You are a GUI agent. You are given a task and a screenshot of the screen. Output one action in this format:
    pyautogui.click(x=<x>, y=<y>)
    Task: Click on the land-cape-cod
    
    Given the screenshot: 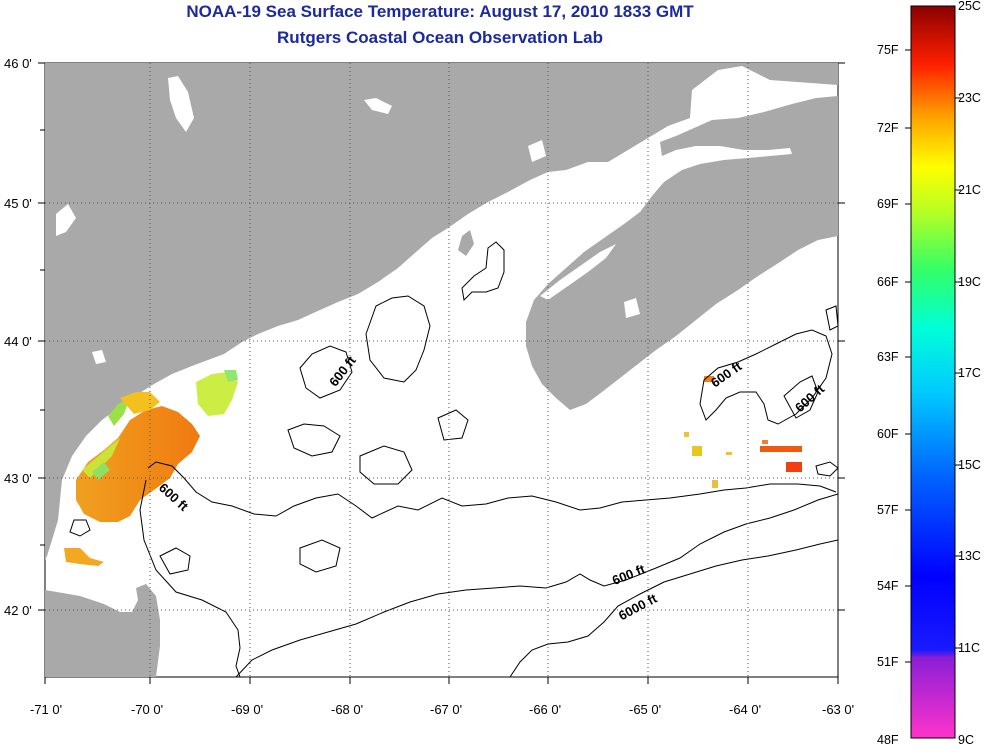 What is the action you would take?
    pyautogui.click(x=102, y=630)
    